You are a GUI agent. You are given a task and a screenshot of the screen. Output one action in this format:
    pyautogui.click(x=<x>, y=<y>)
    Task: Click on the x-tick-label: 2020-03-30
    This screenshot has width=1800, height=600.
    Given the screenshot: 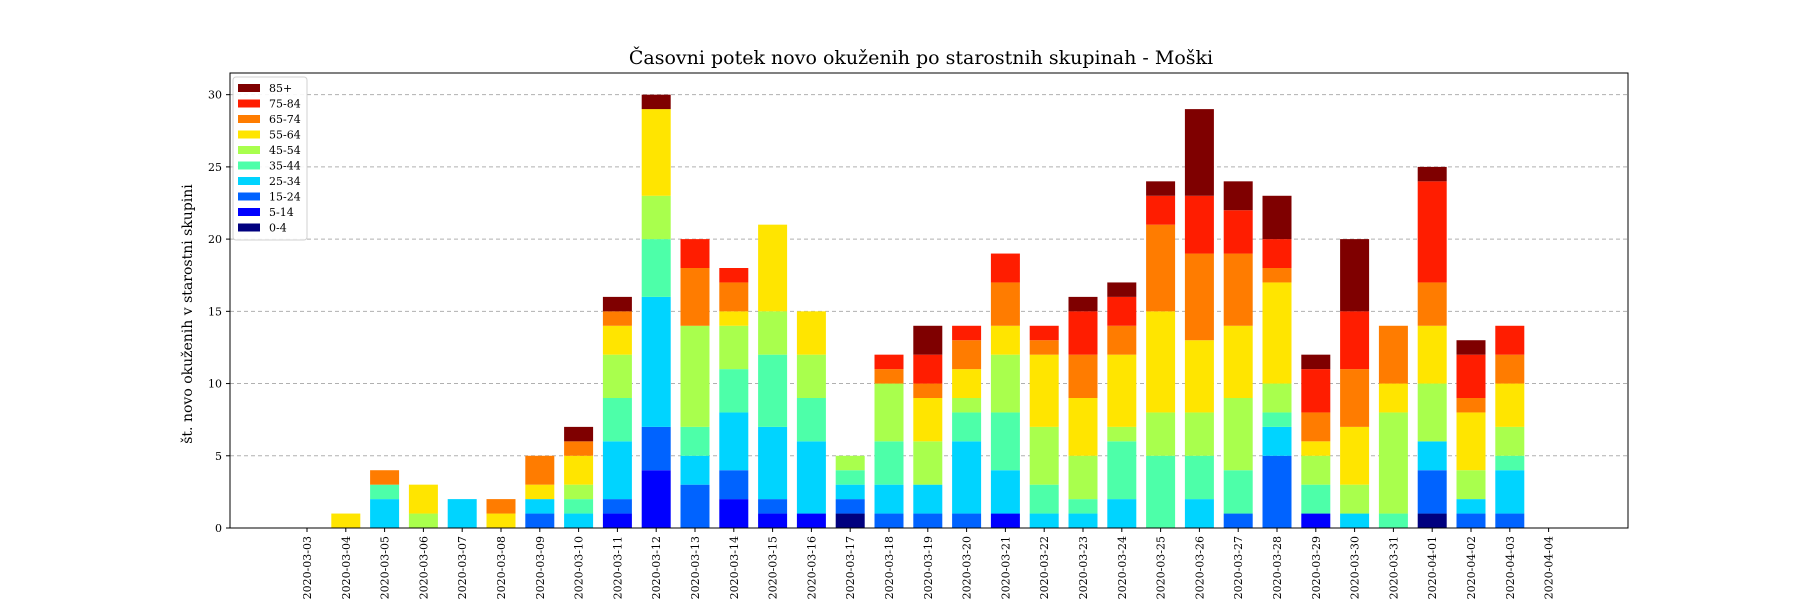 What is the action you would take?
    pyautogui.click(x=1355, y=567)
    